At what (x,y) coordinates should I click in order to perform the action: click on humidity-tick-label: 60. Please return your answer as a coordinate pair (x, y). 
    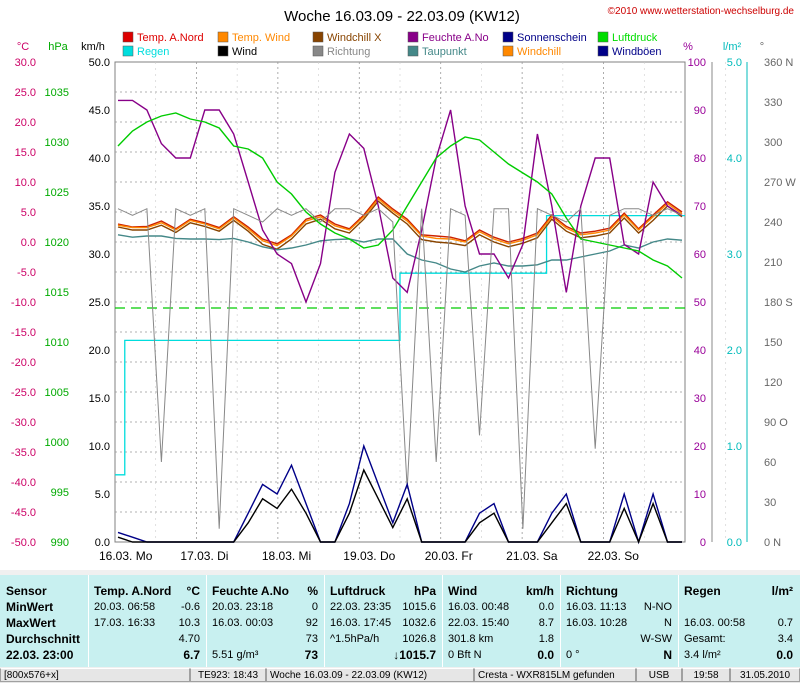
    Looking at the image, I should click on (700, 255).